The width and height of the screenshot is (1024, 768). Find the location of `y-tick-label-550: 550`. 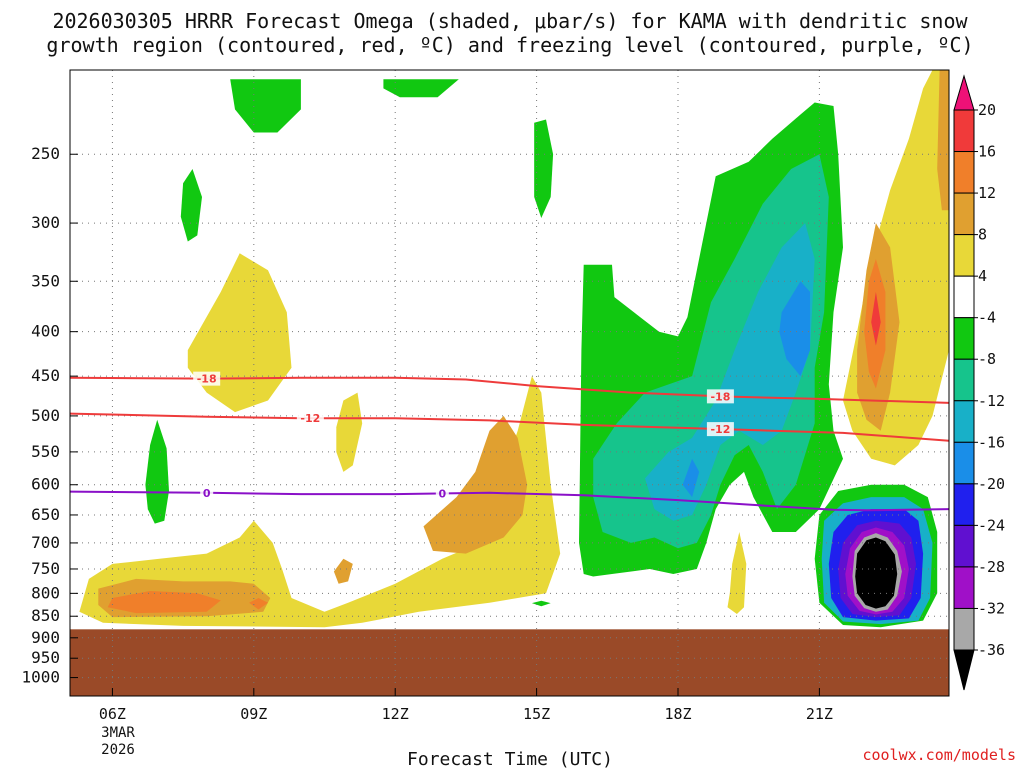

y-tick-label-550: 550 is located at coordinates (45, 451).